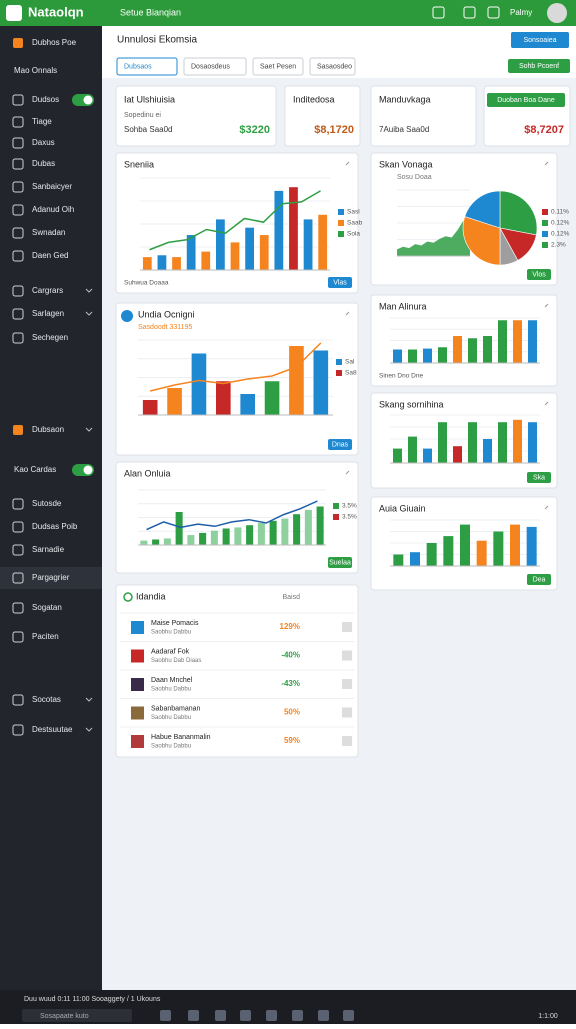 This screenshot has height=1029, width=576. I want to click on row-percent: -43%, so click(290, 683).